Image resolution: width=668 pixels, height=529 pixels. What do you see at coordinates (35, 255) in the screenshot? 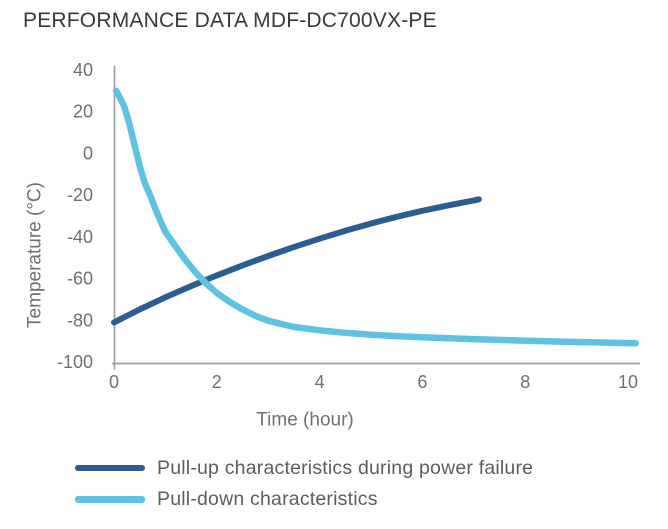
I see `y-axis-title: Temperature (°C)` at bounding box center [35, 255].